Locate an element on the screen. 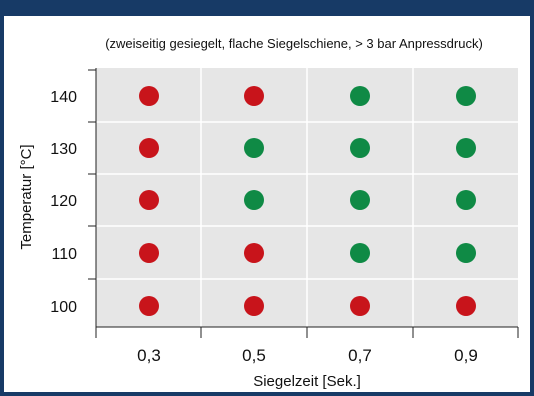  x-tick-labels: 0,3 0,5 0,7 0,9 is located at coordinates (307, 355).